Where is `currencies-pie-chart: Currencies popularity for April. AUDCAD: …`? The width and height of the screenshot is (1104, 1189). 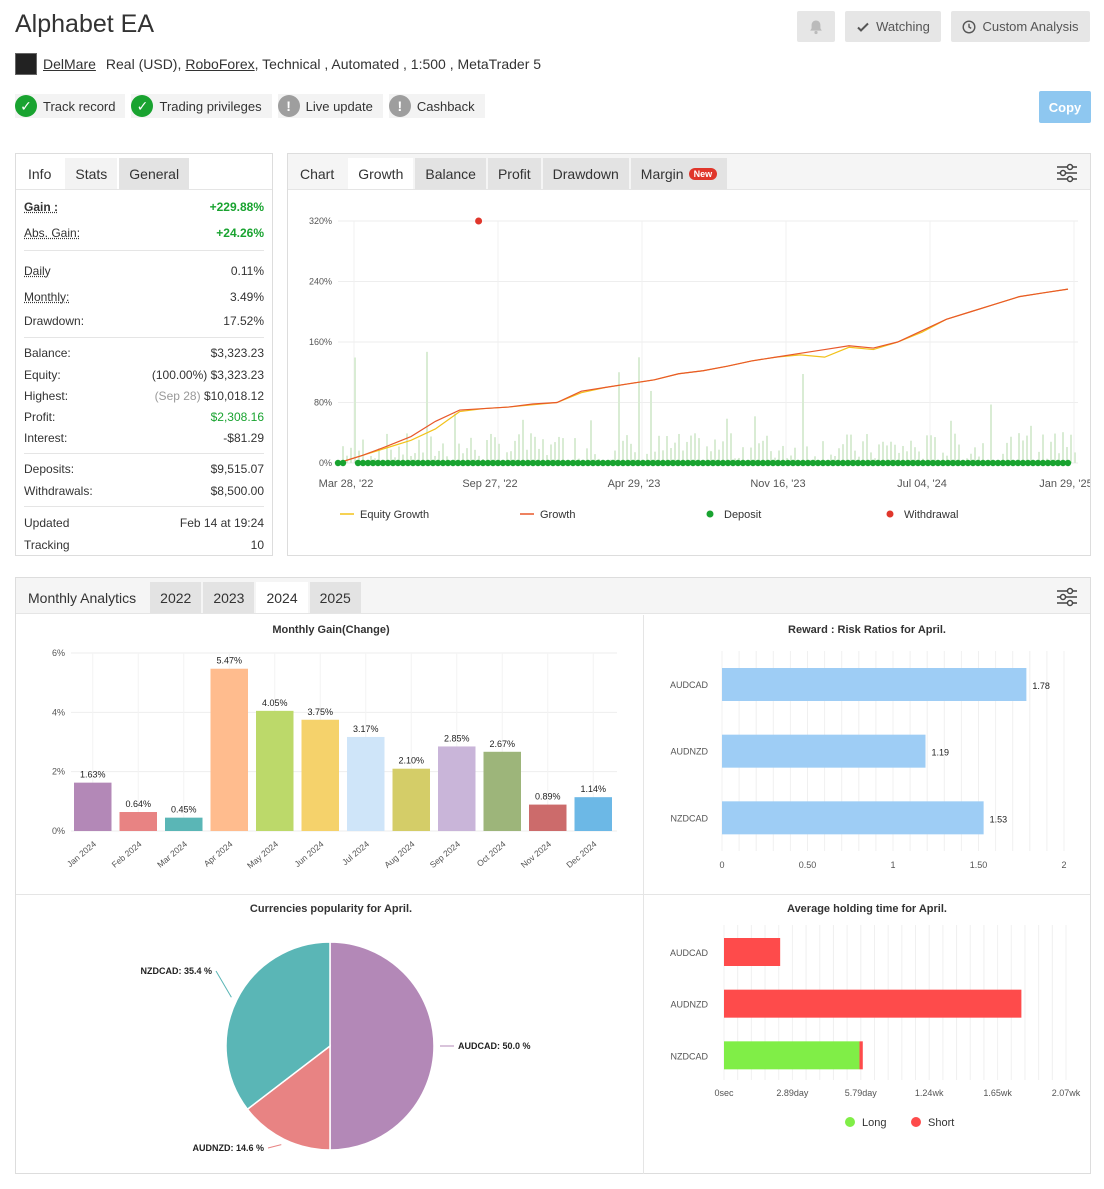 currencies-pie-chart: Currencies popularity for April. AUDCAD: … is located at coordinates (335, 1028).